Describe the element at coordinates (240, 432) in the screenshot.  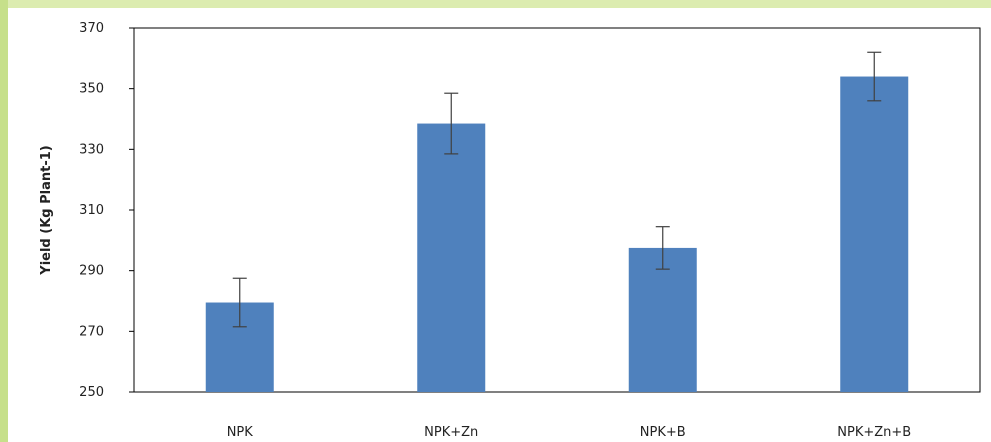
I see `x-tick-label: NPK` at that location.